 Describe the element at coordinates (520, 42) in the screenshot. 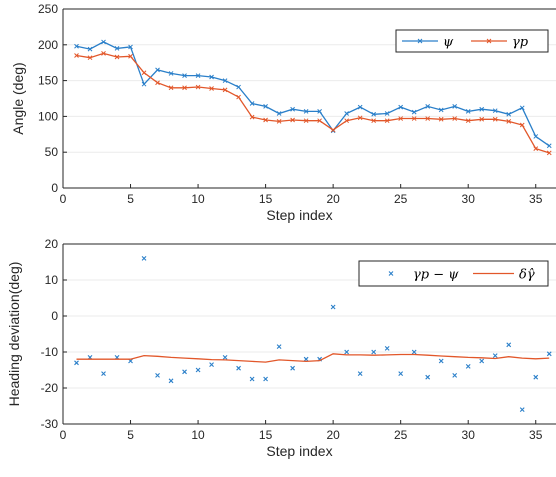

I see `legend-label-1: γp` at that location.